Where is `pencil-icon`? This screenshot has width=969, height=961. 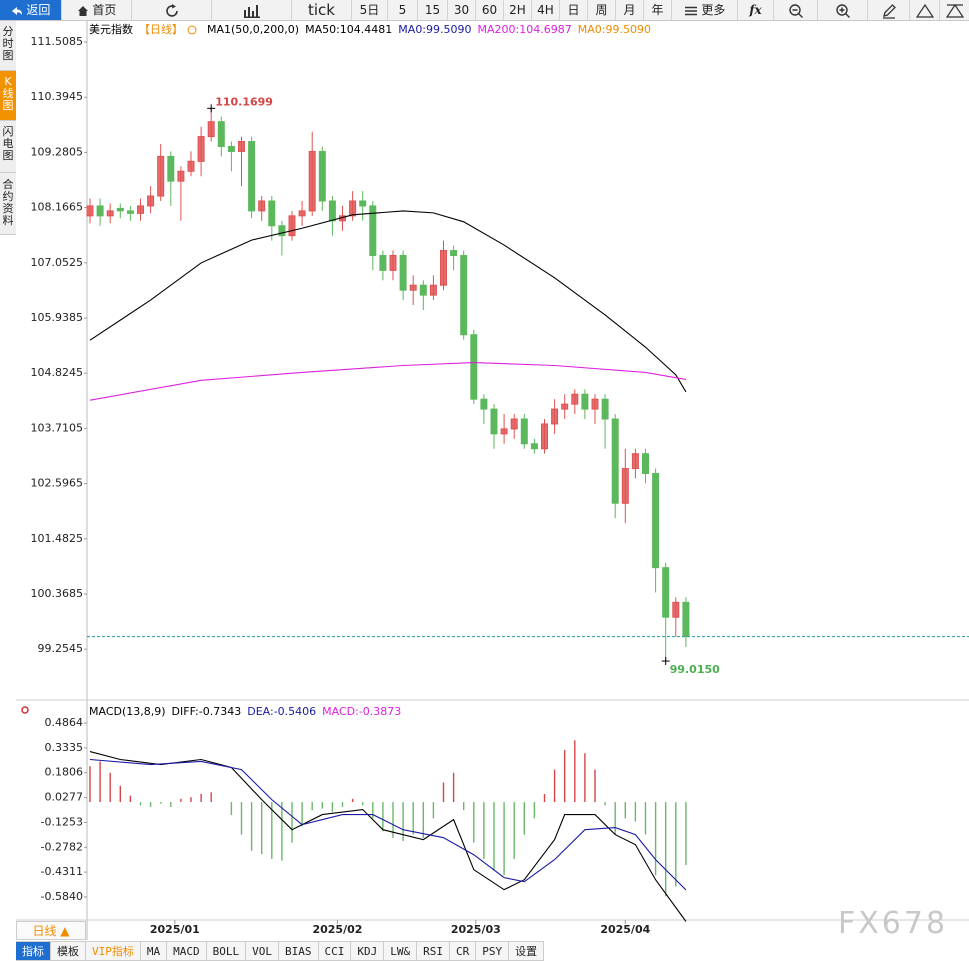 pencil-icon is located at coordinates (889, 11).